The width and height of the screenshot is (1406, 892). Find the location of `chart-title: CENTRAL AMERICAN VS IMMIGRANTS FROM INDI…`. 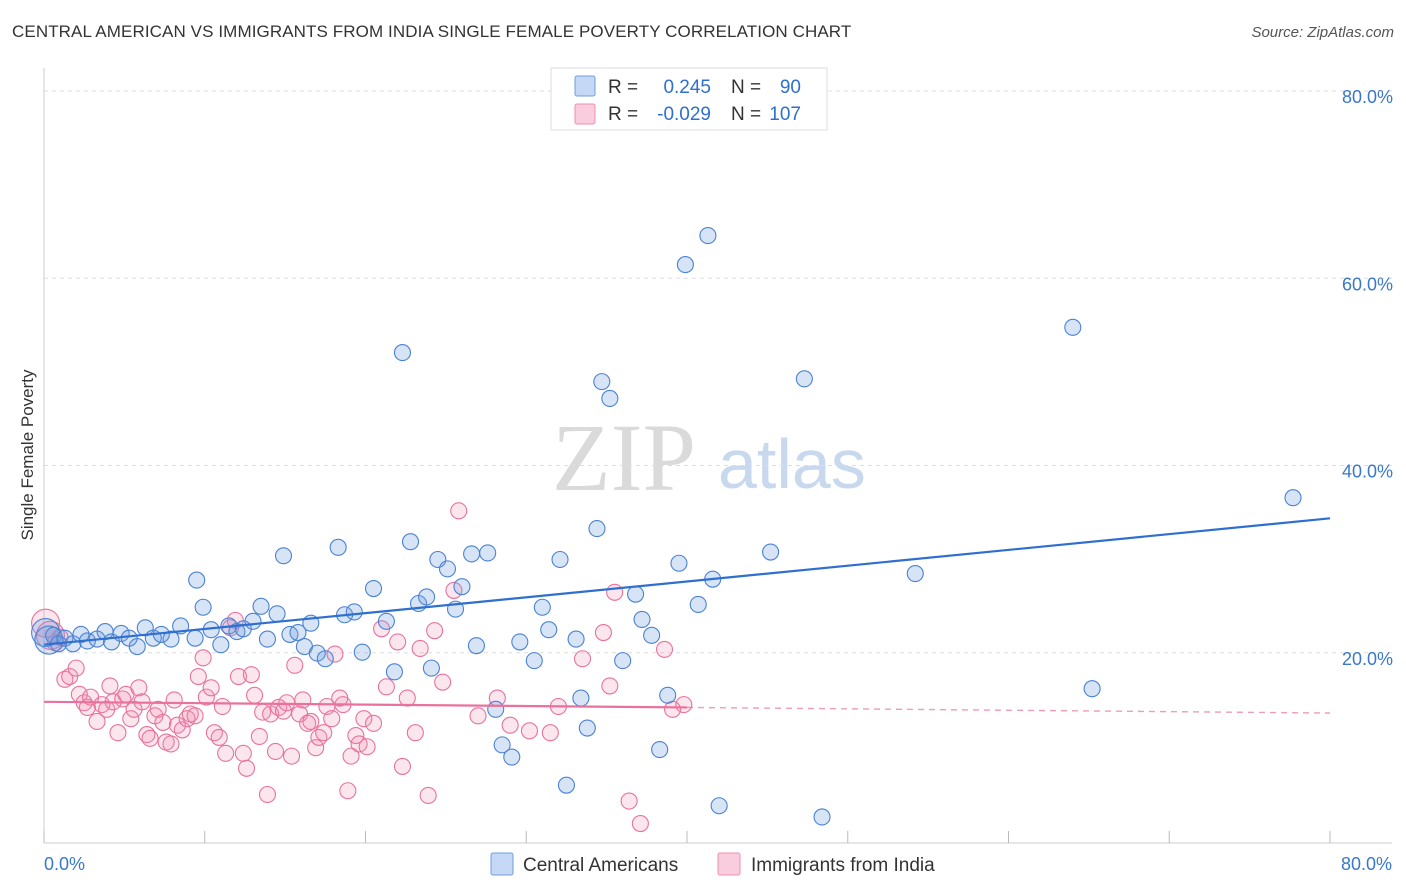

chart-title: CENTRAL AMERICAN VS IMMIGRANTS FROM INDI… is located at coordinates (432, 31).